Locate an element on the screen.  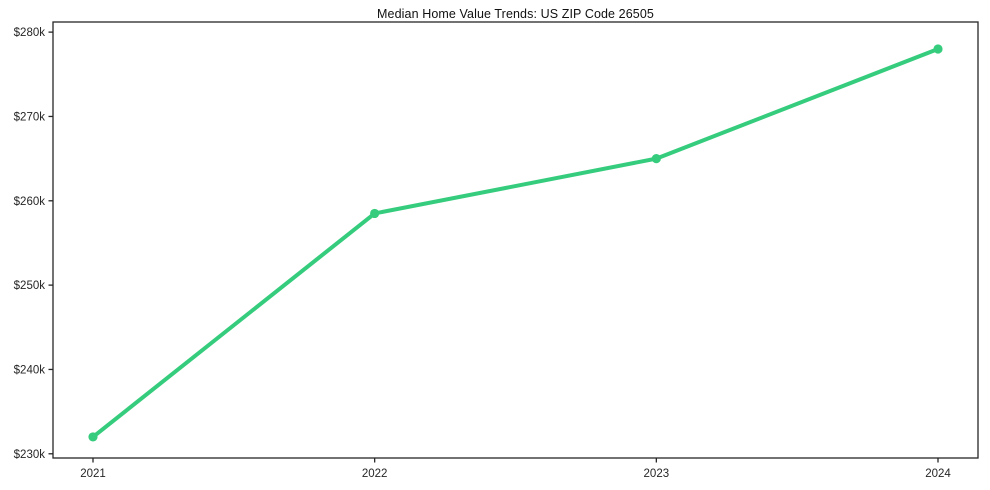
data-point-2021 is located at coordinates (93, 437).